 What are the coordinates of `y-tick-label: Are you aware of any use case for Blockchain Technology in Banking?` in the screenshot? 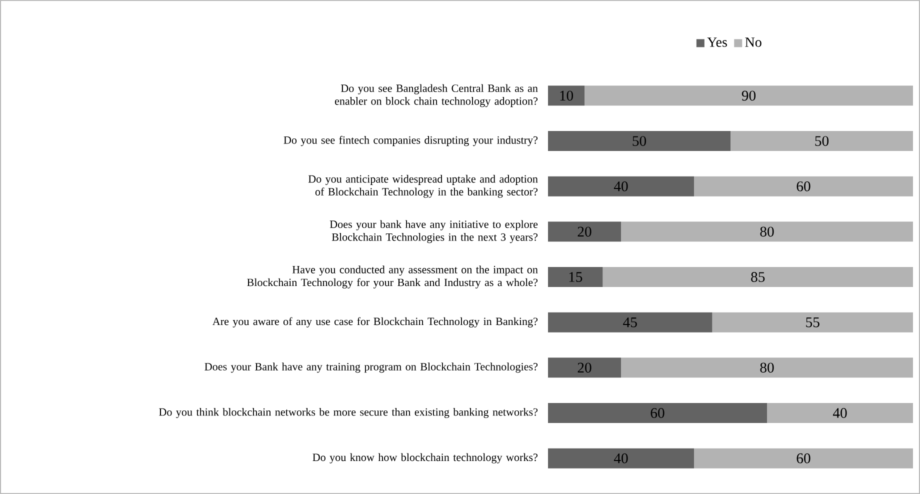 It's located at (375, 322).